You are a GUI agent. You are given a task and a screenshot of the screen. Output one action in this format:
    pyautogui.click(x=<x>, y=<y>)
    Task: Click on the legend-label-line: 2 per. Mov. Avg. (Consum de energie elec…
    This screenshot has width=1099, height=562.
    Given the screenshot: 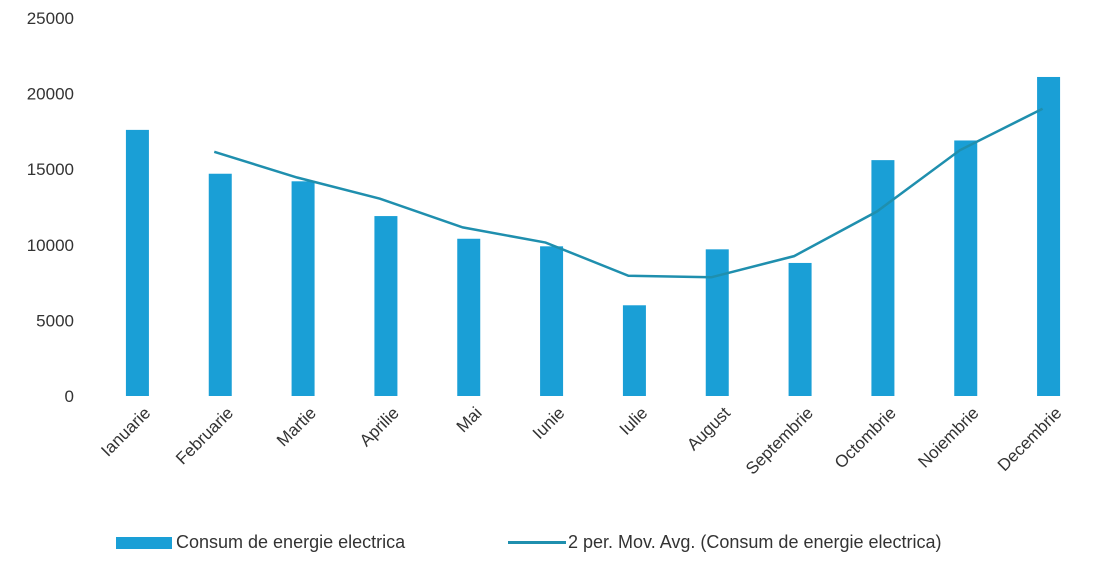 What is the action you would take?
    pyautogui.click(x=755, y=542)
    